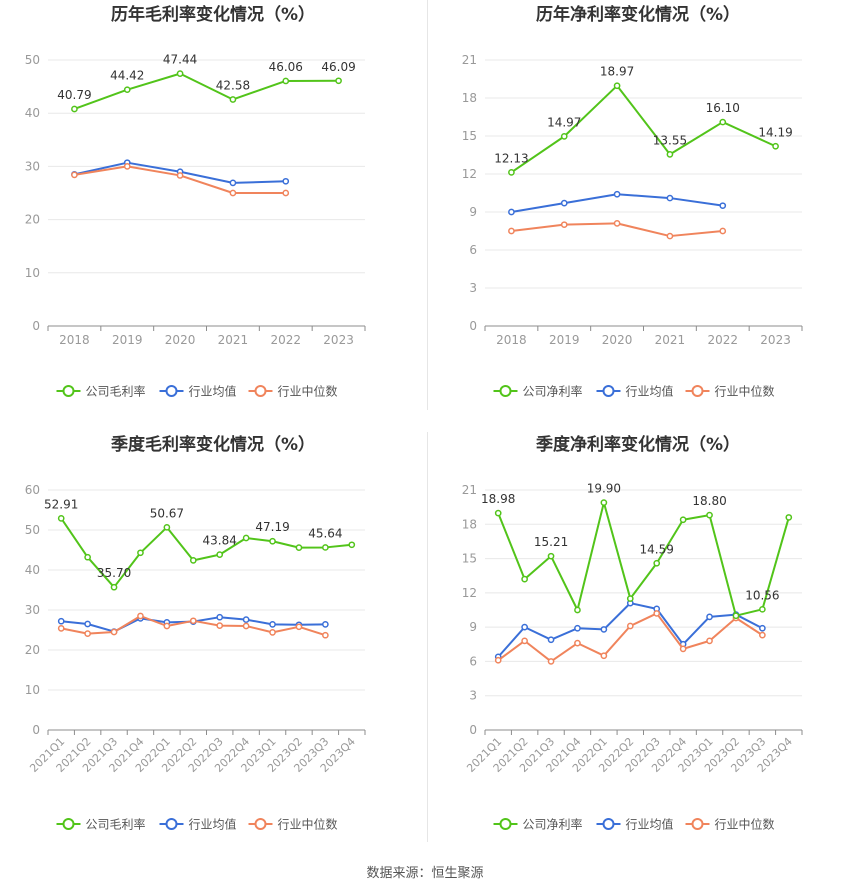 The width and height of the screenshot is (850, 891). I want to click on y-tick-label-2-60: 60, so click(32, 490).